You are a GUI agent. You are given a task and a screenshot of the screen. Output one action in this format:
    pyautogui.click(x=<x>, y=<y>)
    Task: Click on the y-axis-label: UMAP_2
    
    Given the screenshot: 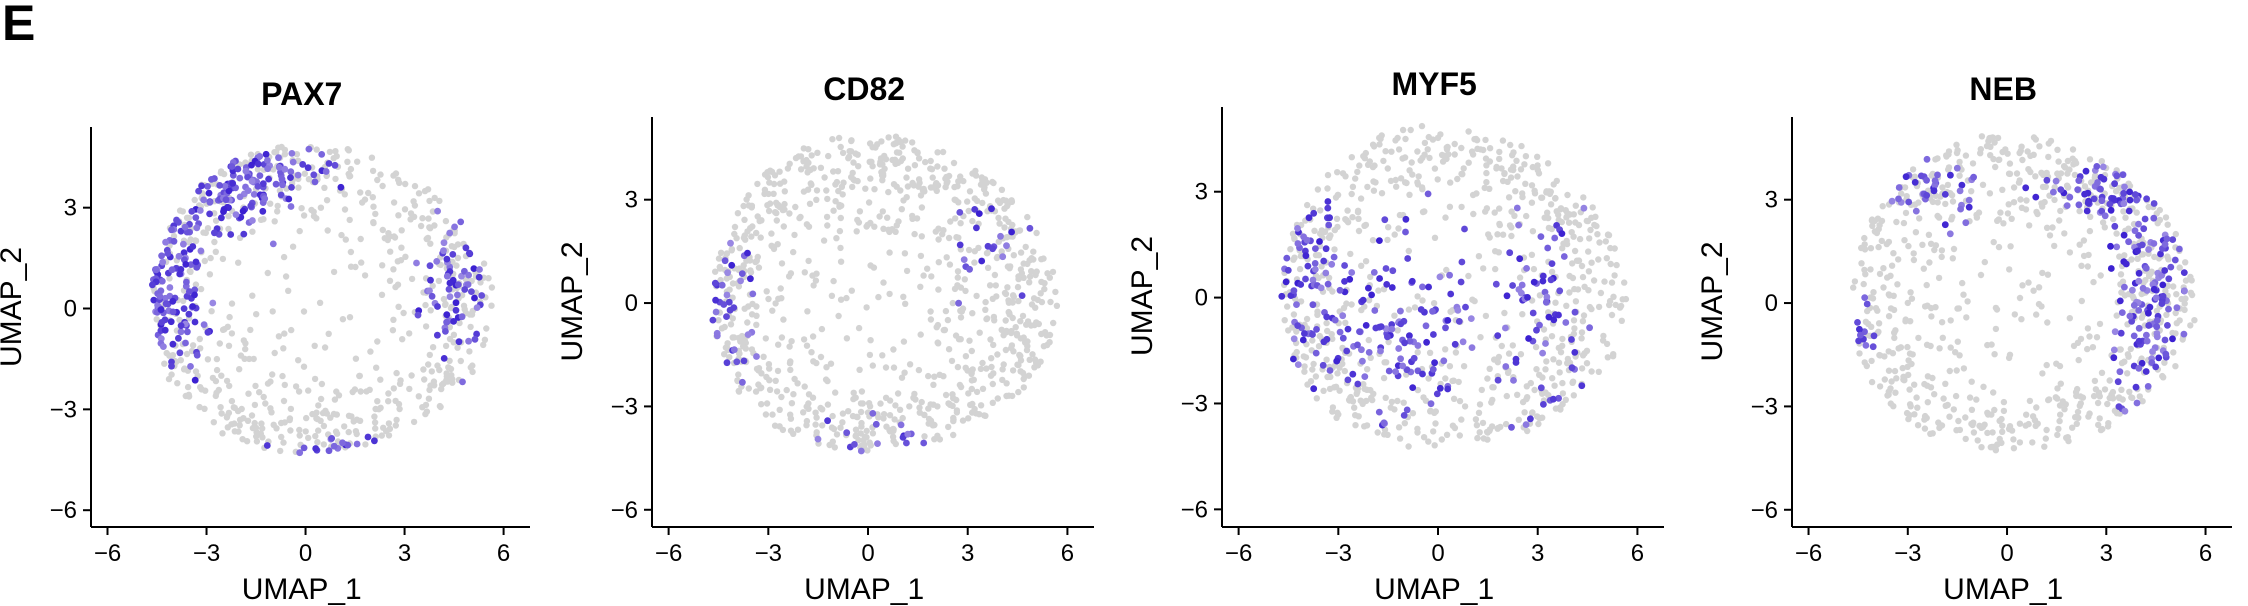 What is the action you would take?
    pyautogui.click(x=1712, y=301)
    